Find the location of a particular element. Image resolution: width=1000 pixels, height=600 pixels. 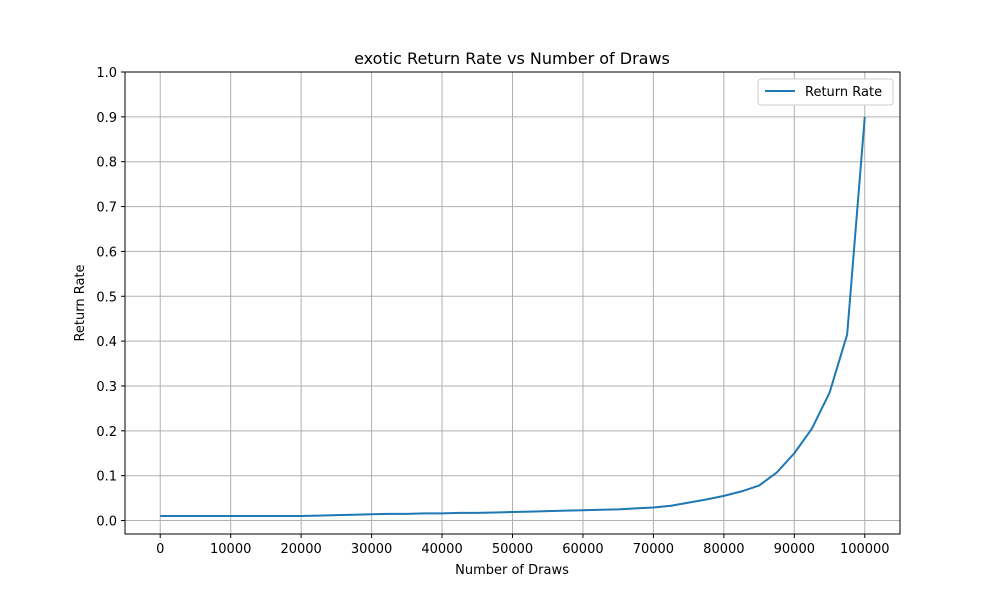

y-tick-label: 1.0 is located at coordinates (106, 73).